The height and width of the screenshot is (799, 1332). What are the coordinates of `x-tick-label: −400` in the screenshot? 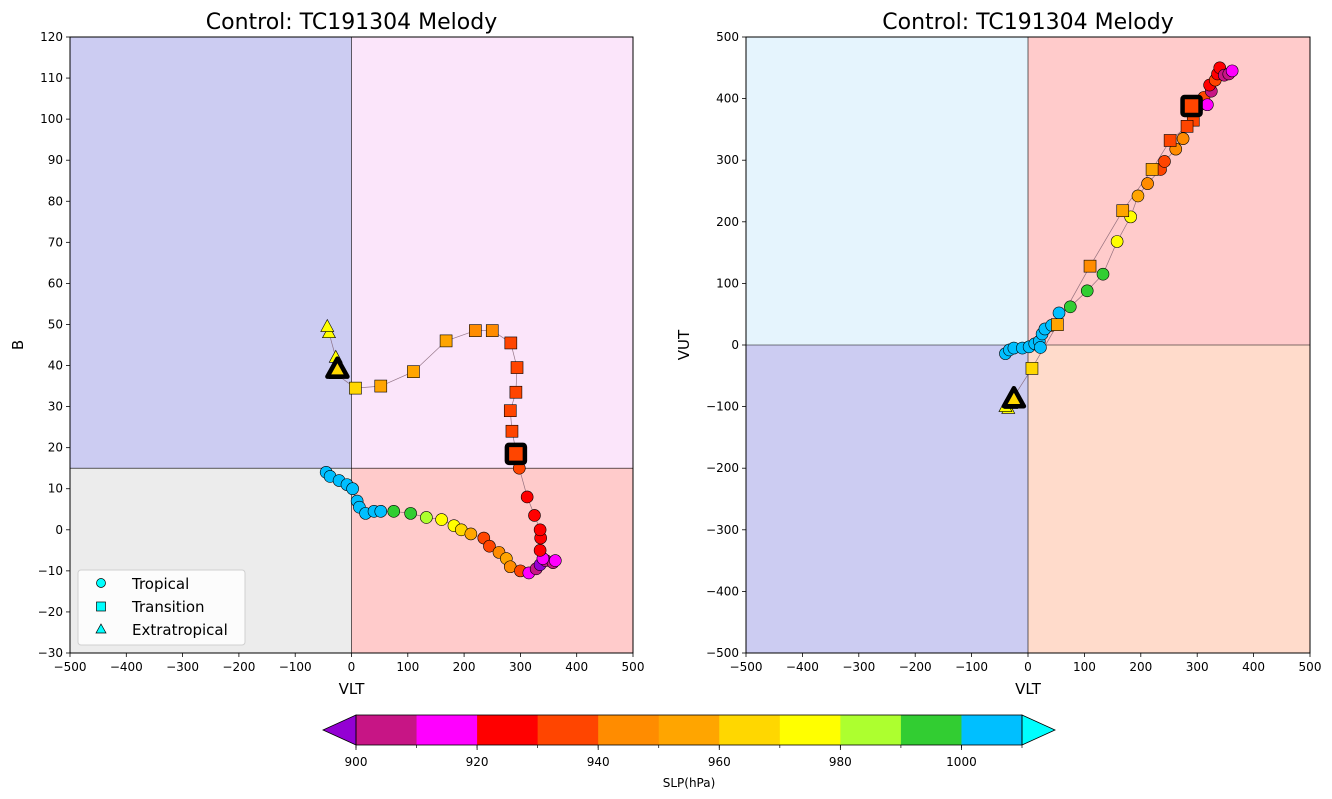 It's located at (126, 667).